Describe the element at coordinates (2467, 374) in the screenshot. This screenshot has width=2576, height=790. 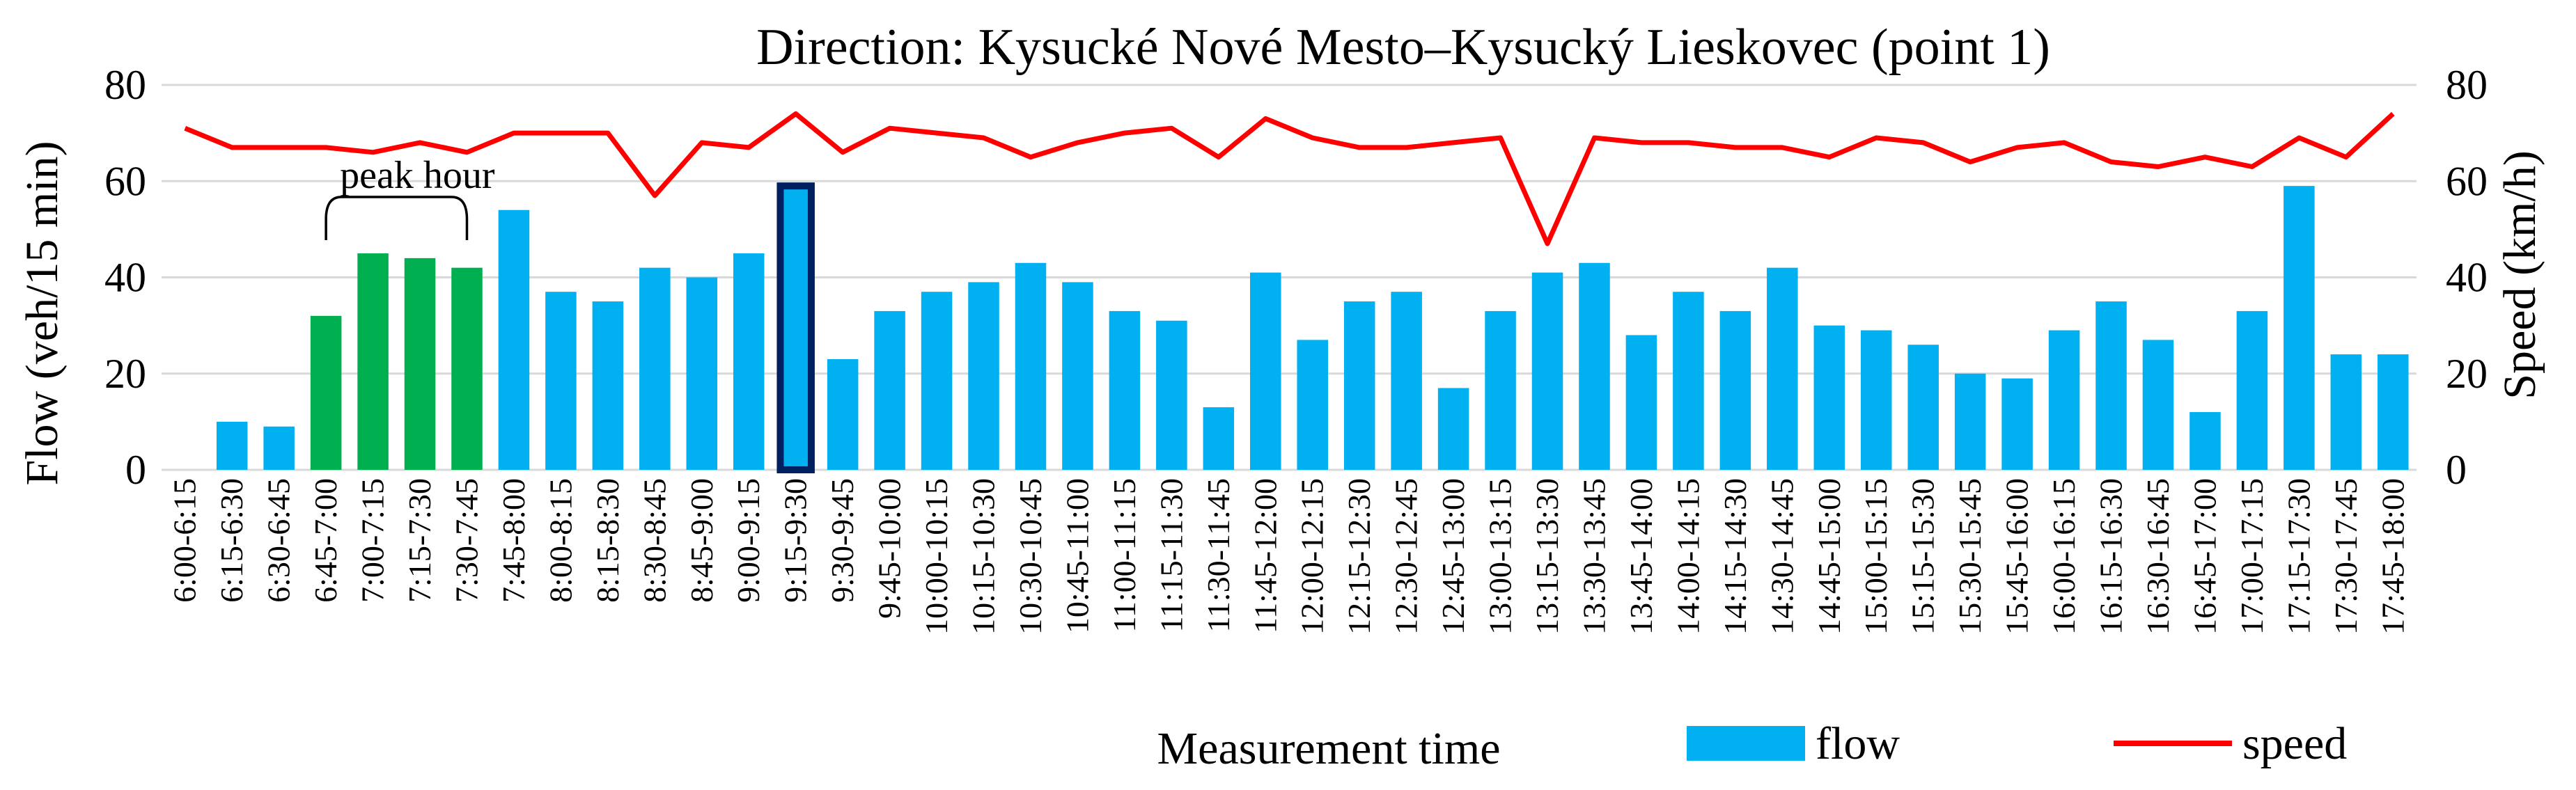
I see `y-right-tick-label: 20` at that location.